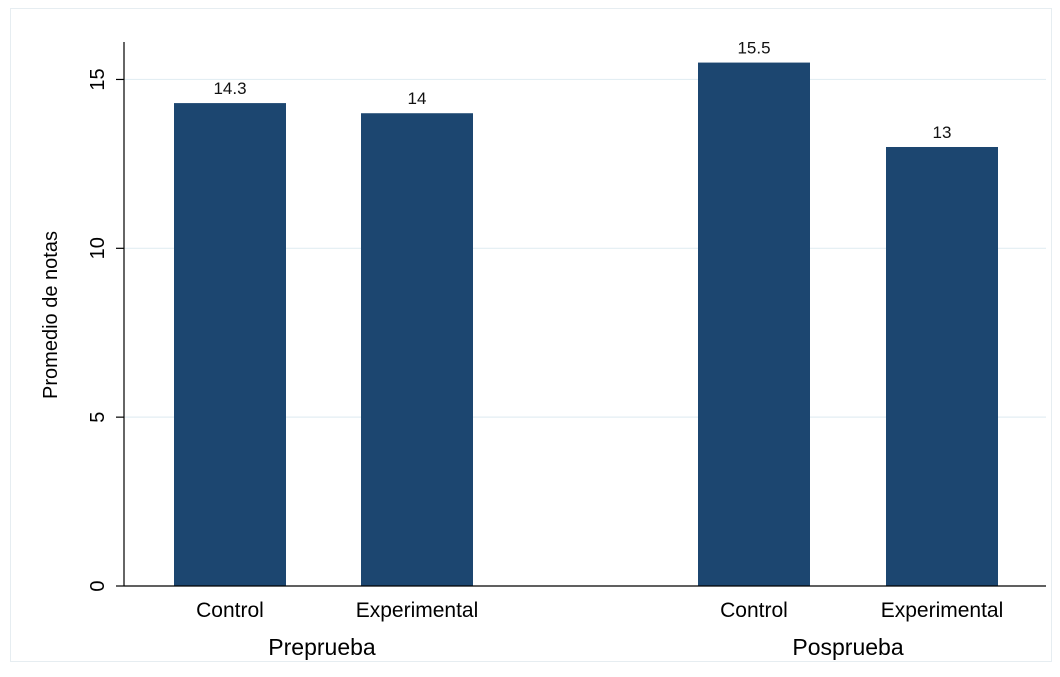 This screenshot has width=1060, height=677. What do you see at coordinates (98, 417) in the screenshot?
I see `y-tick-label: 5` at bounding box center [98, 417].